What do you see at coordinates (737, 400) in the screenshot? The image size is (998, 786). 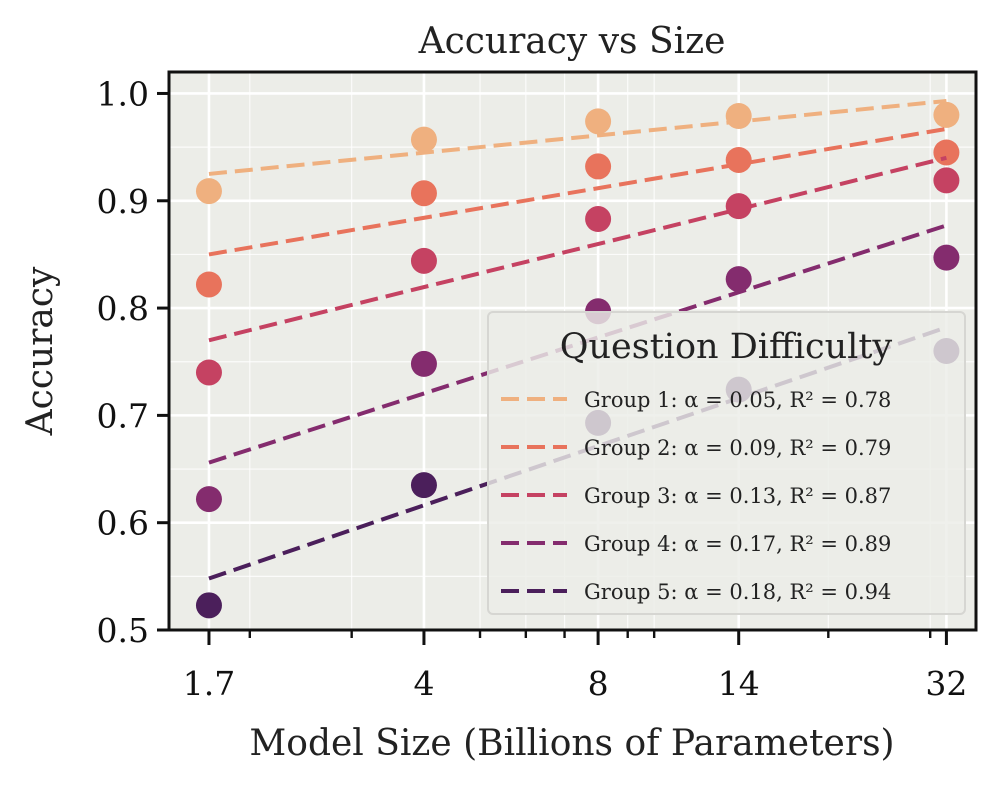 I see `legend-label-group-1: Group 1: α = 0.05, R² = 0.78` at bounding box center [737, 400].